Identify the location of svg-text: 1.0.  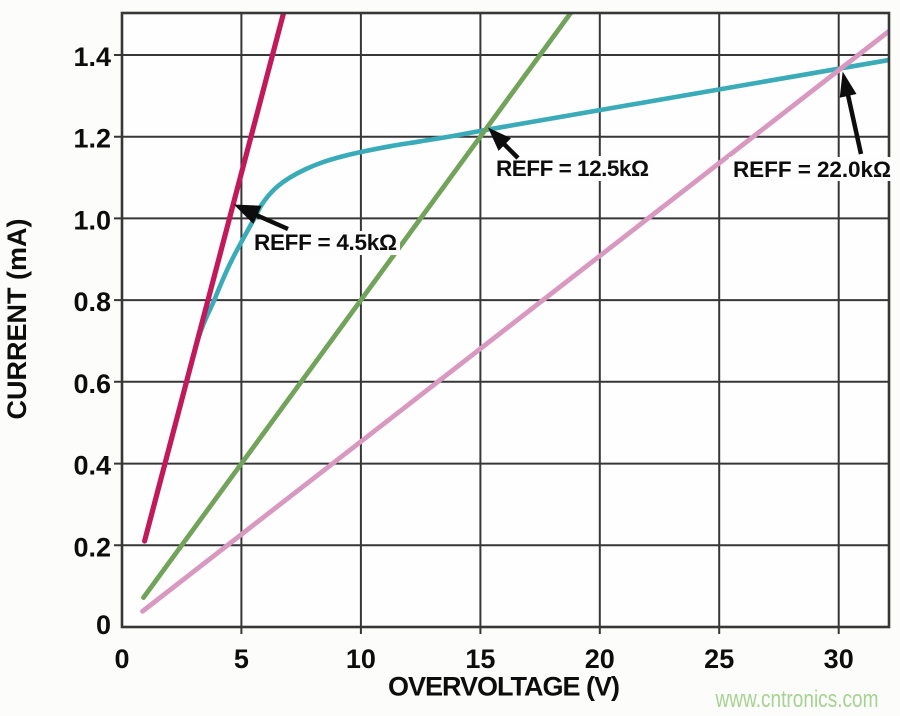
(92, 220).